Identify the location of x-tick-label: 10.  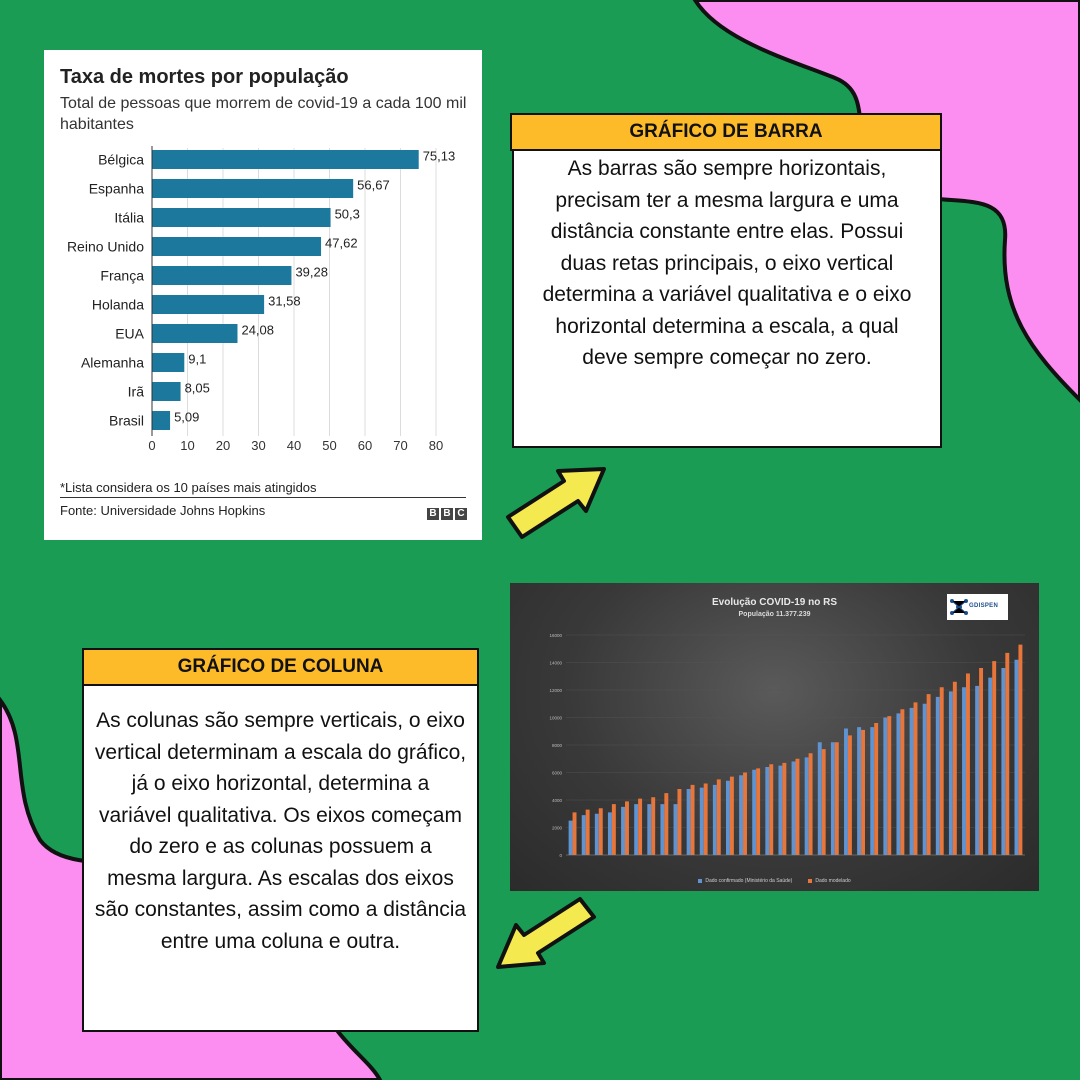
(187, 445).